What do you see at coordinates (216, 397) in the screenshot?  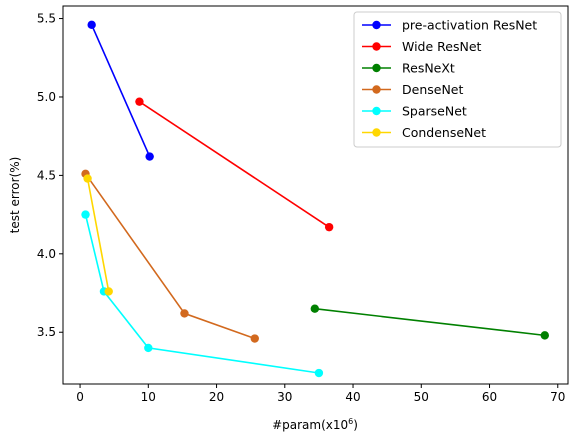 I see `x-tick-label: 20` at bounding box center [216, 397].